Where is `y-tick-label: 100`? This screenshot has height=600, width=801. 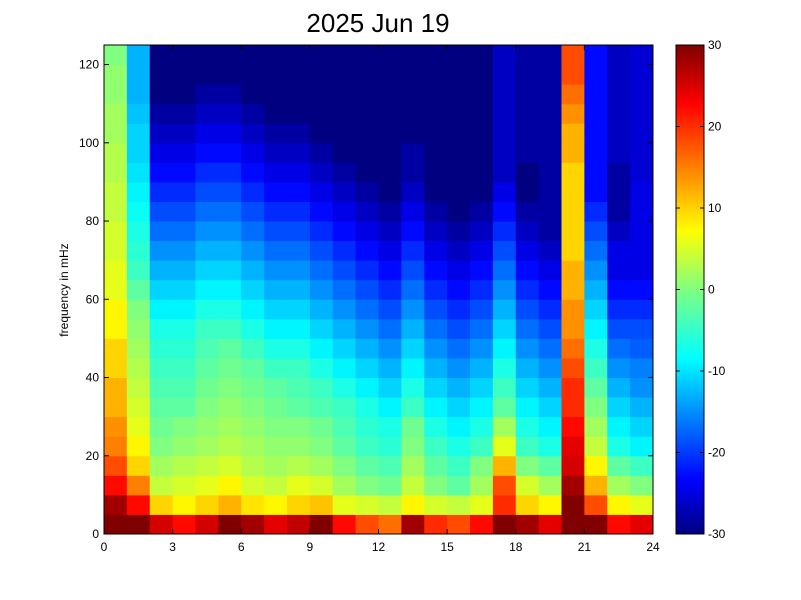 y-tick-label: 100 is located at coordinates (89, 143).